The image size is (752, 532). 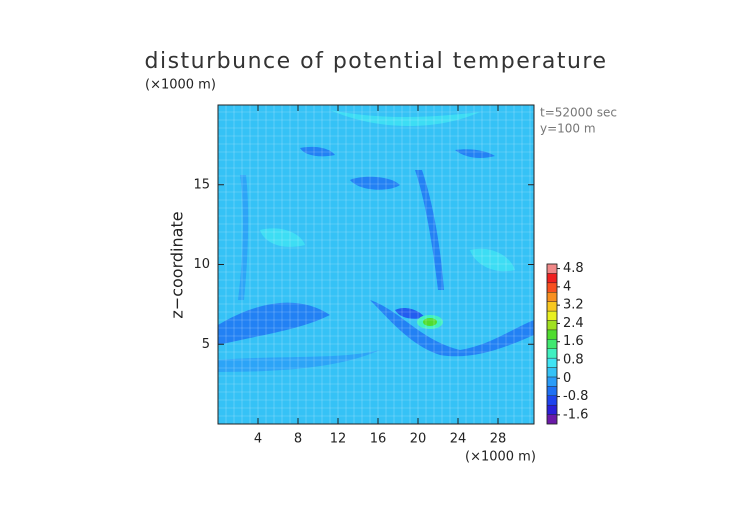 What do you see at coordinates (573, 323) in the screenshot?
I see `colorbar-label: 2.4` at bounding box center [573, 323].